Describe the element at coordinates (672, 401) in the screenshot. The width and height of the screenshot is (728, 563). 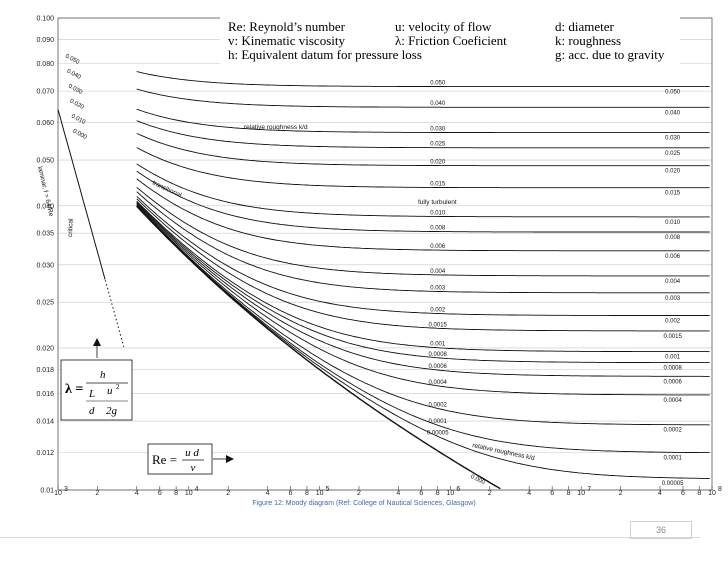
I see `right-label-0.0004: 0.0004` at that location.